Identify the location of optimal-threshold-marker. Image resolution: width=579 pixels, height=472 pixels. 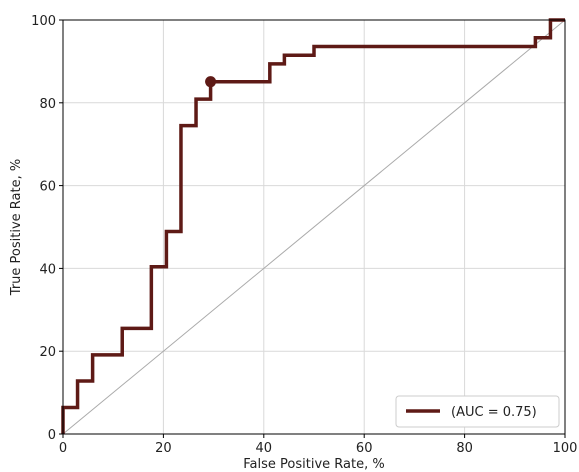
(211, 82).